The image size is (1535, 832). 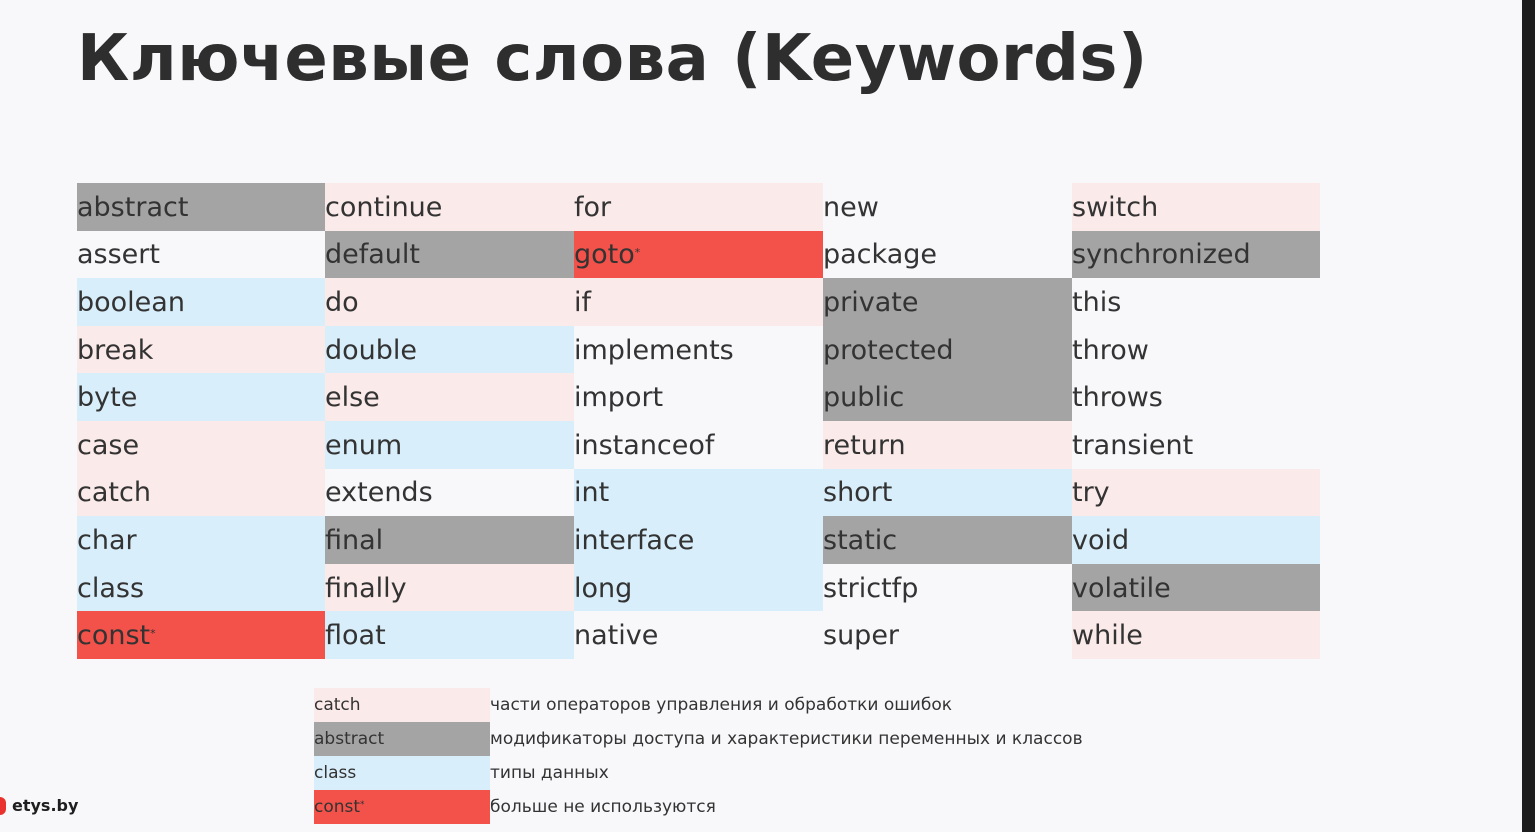 I want to click on keyword-text: while, so click(x=1107, y=636).